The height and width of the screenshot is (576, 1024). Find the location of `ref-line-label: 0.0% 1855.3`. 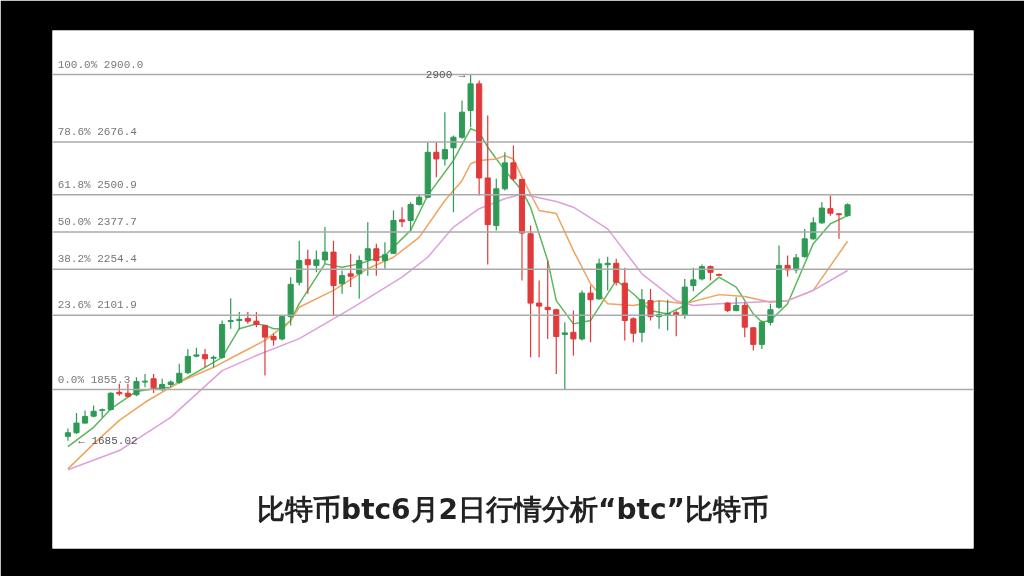

ref-line-label: 0.0% 1855.3 is located at coordinates (94, 379).